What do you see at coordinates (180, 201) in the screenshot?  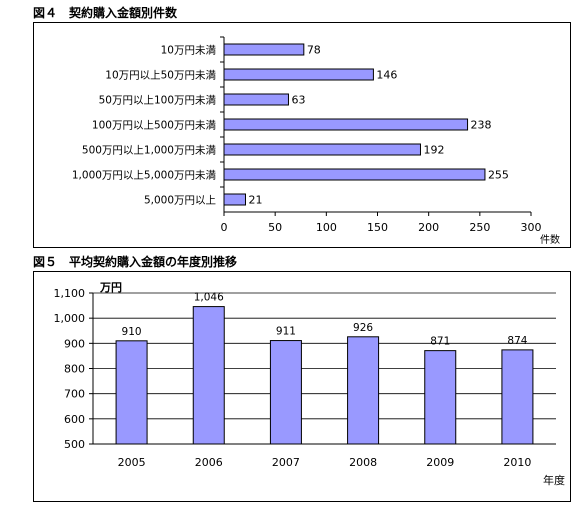 I see `category-label: 5,000万円以上` at bounding box center [180, 201].